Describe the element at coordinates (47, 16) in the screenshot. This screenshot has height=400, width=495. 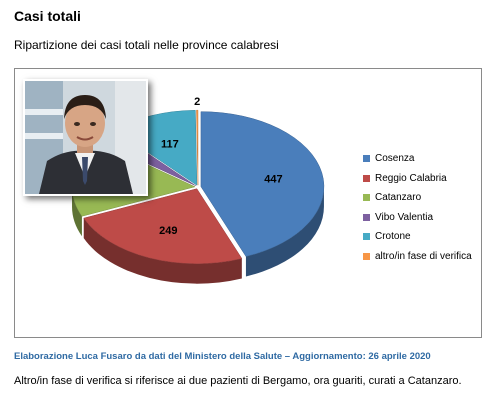
I see `page-title: Casi totali` at that location.